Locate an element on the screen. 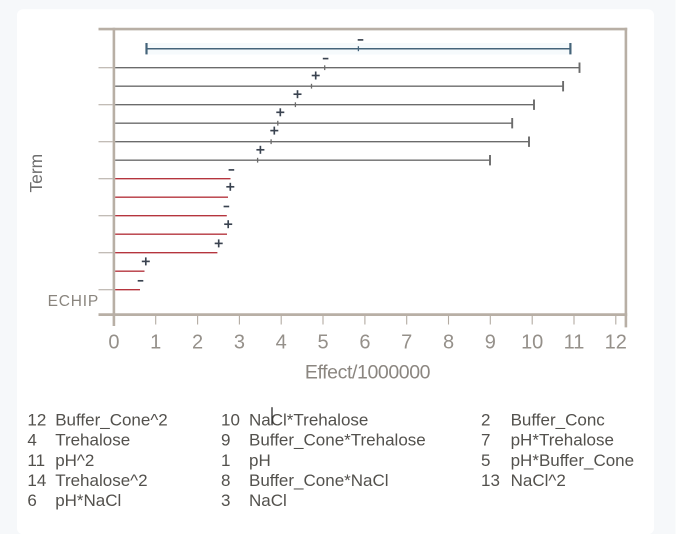 Image resolution: width=679 pixels, height=534 pixels. svg-text: Buffer_Cone^2 is located at coordinates (111, 419).